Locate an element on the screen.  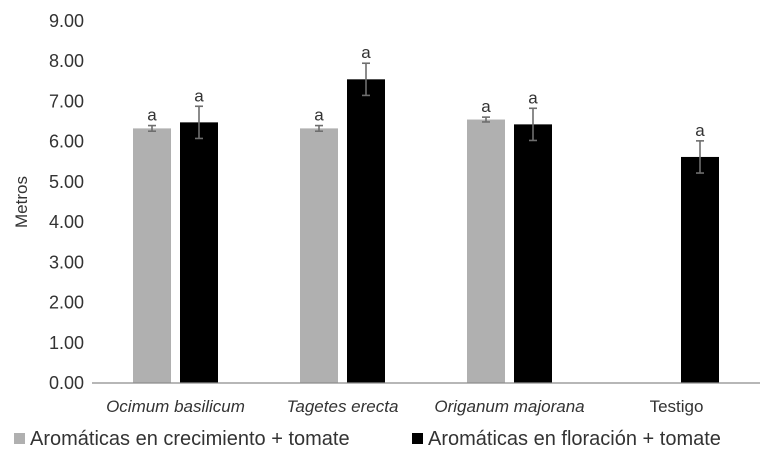
y-tick-label: 3.00 is located at coordinates (66, 262).